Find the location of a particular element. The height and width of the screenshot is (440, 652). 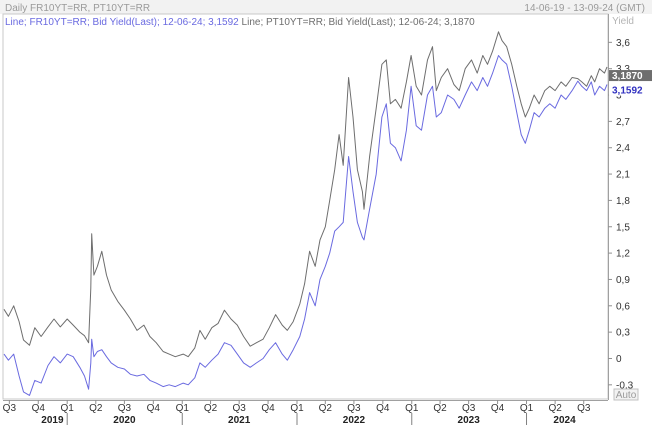

y-axis-unit: Yield is located at coordinates (623, 21).